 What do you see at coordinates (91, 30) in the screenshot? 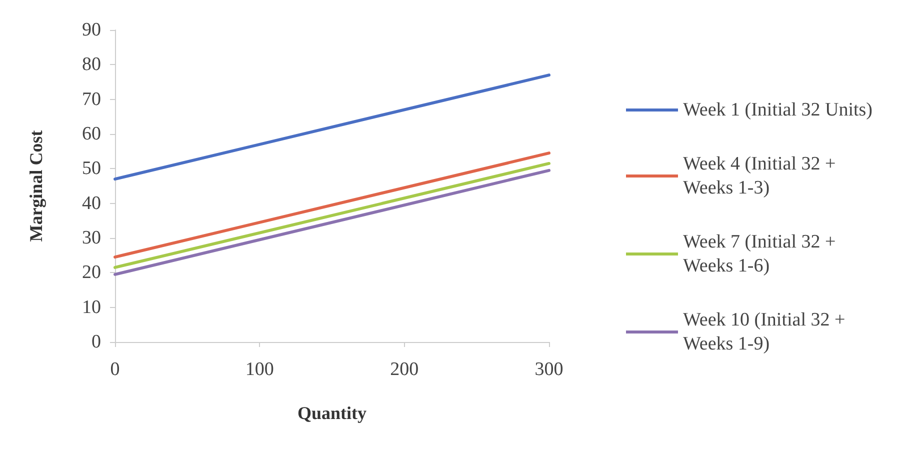
I see `y-tick-label: 90` at bounding box center [91, 30].